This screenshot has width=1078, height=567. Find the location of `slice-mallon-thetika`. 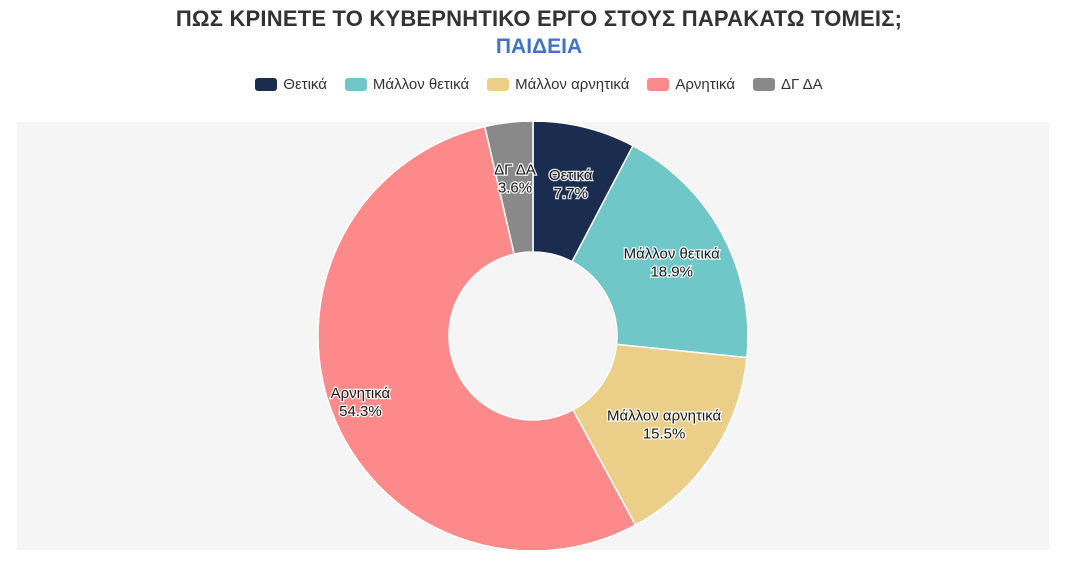

slice-mallon-thetika is located at coordinates (660, 251).